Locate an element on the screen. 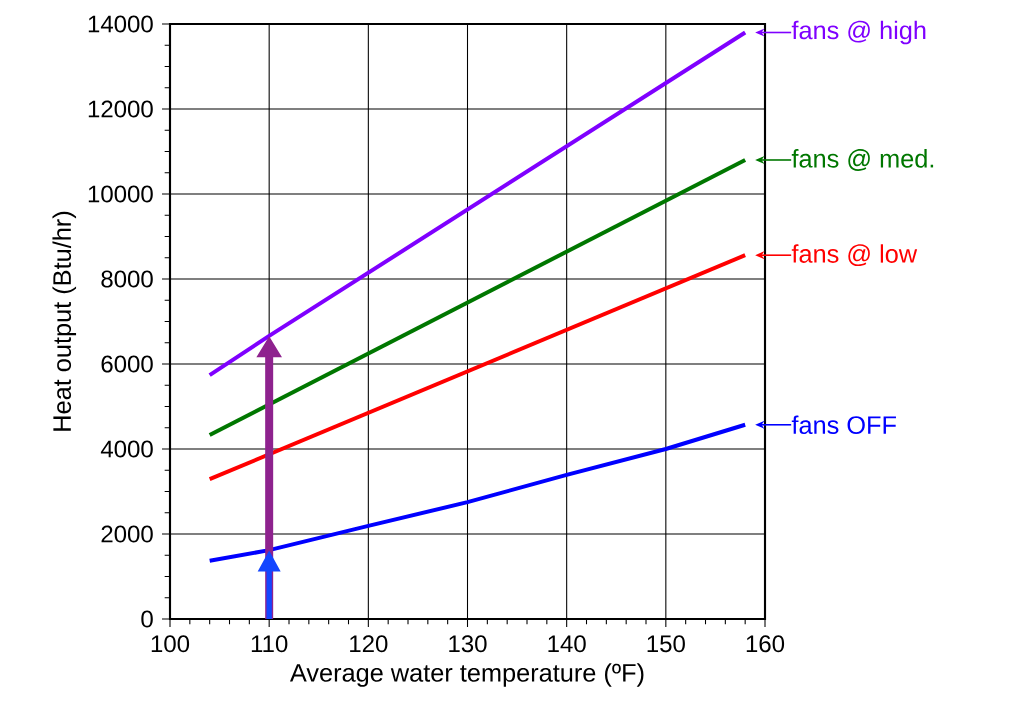  x-tick-label: 120 is located at coordinates (369, 644).